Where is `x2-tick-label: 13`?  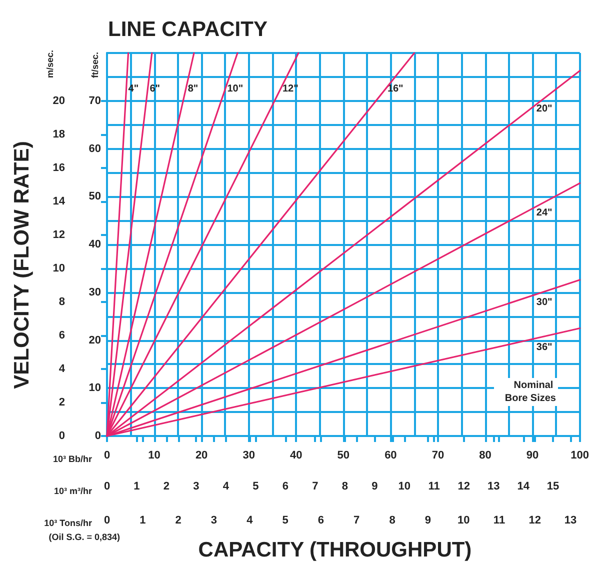 x2-tick-label: 13 is located at coordinates (493, 486).